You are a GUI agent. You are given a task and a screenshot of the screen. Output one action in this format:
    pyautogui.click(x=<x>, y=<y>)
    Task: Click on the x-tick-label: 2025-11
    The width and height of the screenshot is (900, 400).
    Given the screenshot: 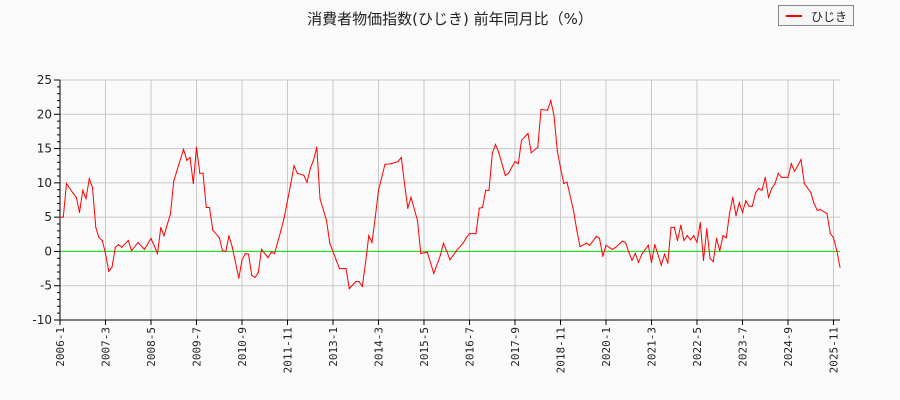 What is the action you would take?
    pyautogui.click(x=834, y=350)
    